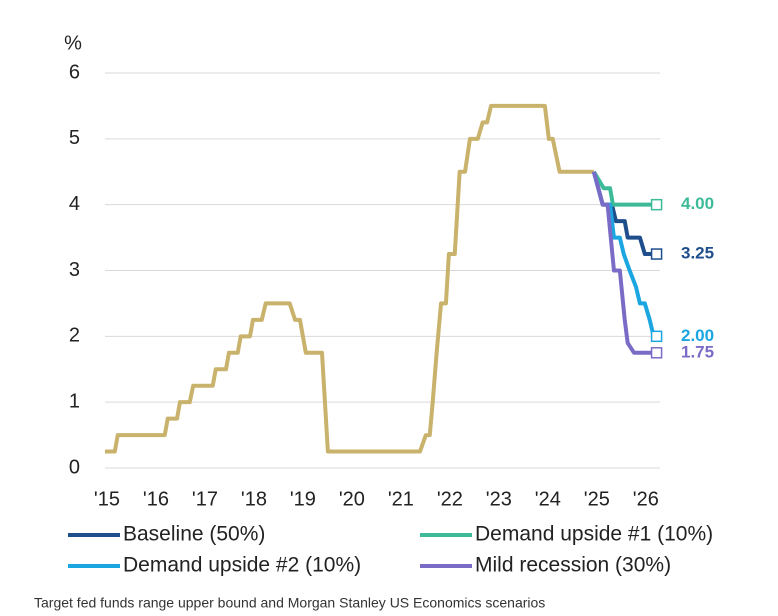 This screenshot has width=778, height=616. Describe the element at coordinates (450, 499) in the screenshot. I see `x-tick-label: '22` at that location.